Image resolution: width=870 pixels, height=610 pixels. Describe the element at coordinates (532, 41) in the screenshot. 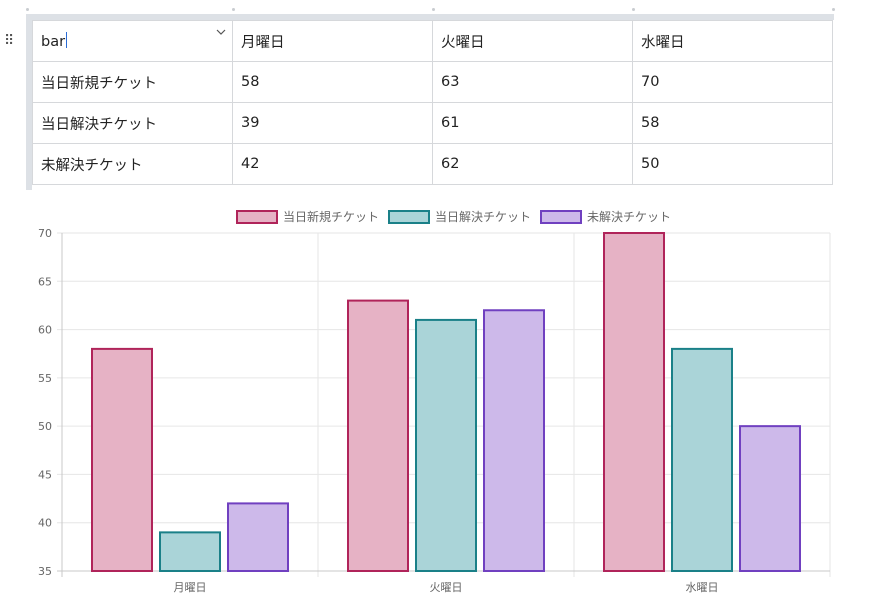

I see `header-cell: 火曜日` at that location.